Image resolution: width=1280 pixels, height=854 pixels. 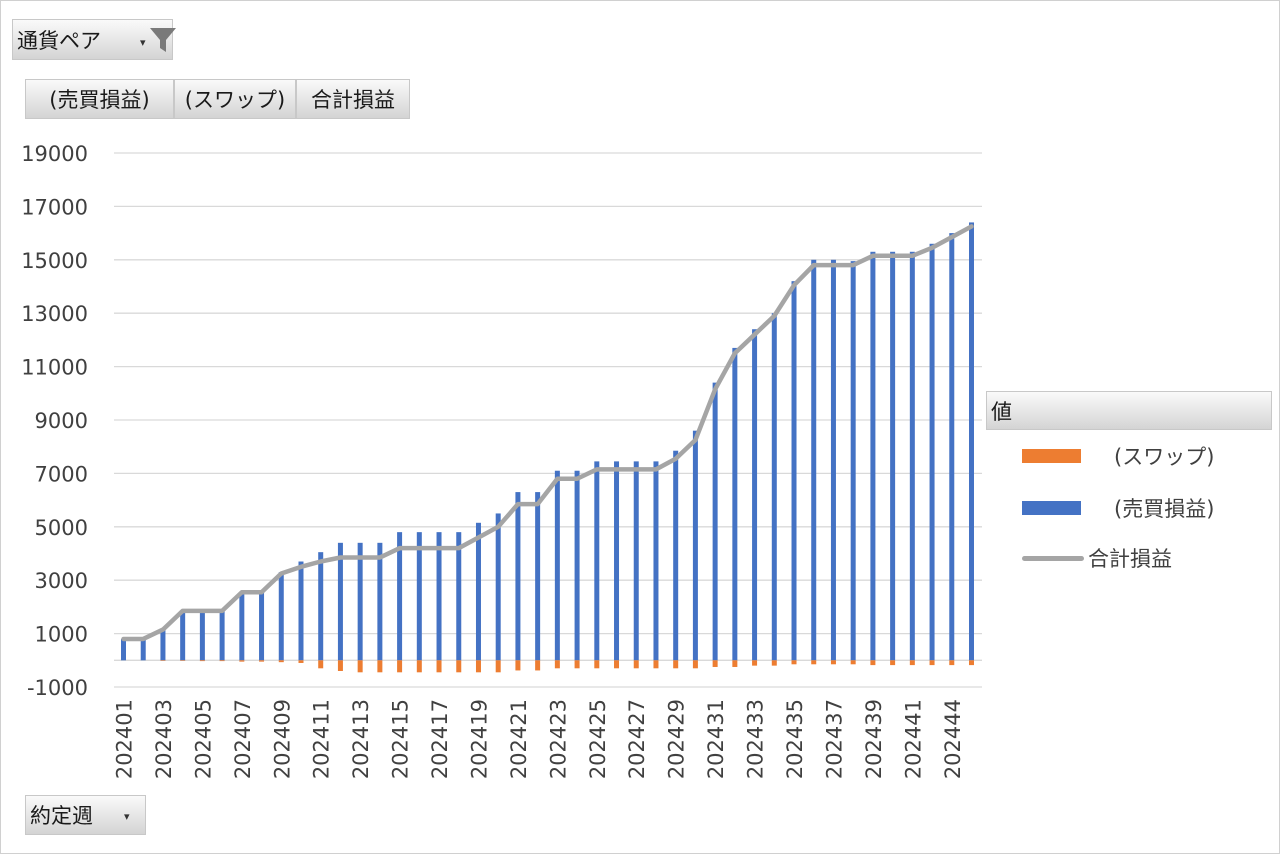 What do you see at coordinates (61, 635) in the screenshot?
I see `y-tick-label: 1000` at bounding box center [61, 635].